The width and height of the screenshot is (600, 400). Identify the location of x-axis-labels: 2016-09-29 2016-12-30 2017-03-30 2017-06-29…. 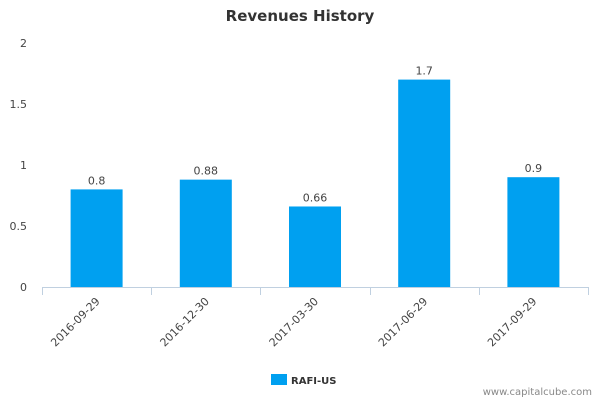
(293, 322).